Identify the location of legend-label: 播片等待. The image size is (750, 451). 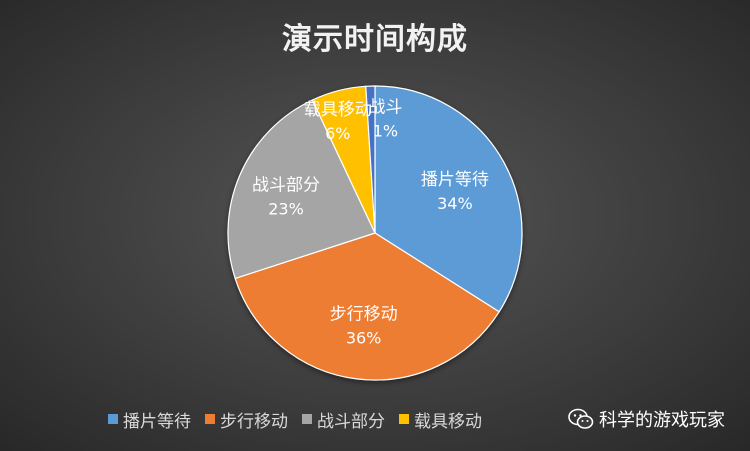
(157, 421).